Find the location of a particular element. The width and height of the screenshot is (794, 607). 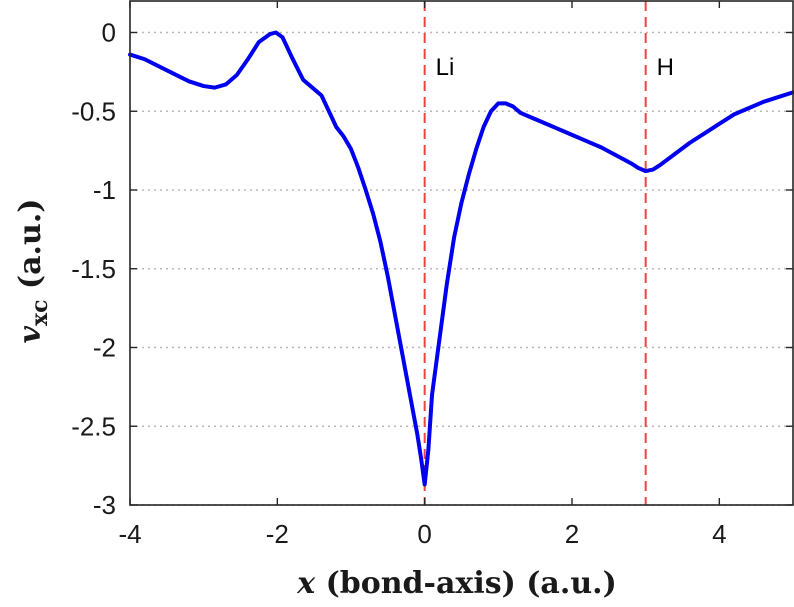

y-tick-label: -2 is located at coordinates (104, 348).